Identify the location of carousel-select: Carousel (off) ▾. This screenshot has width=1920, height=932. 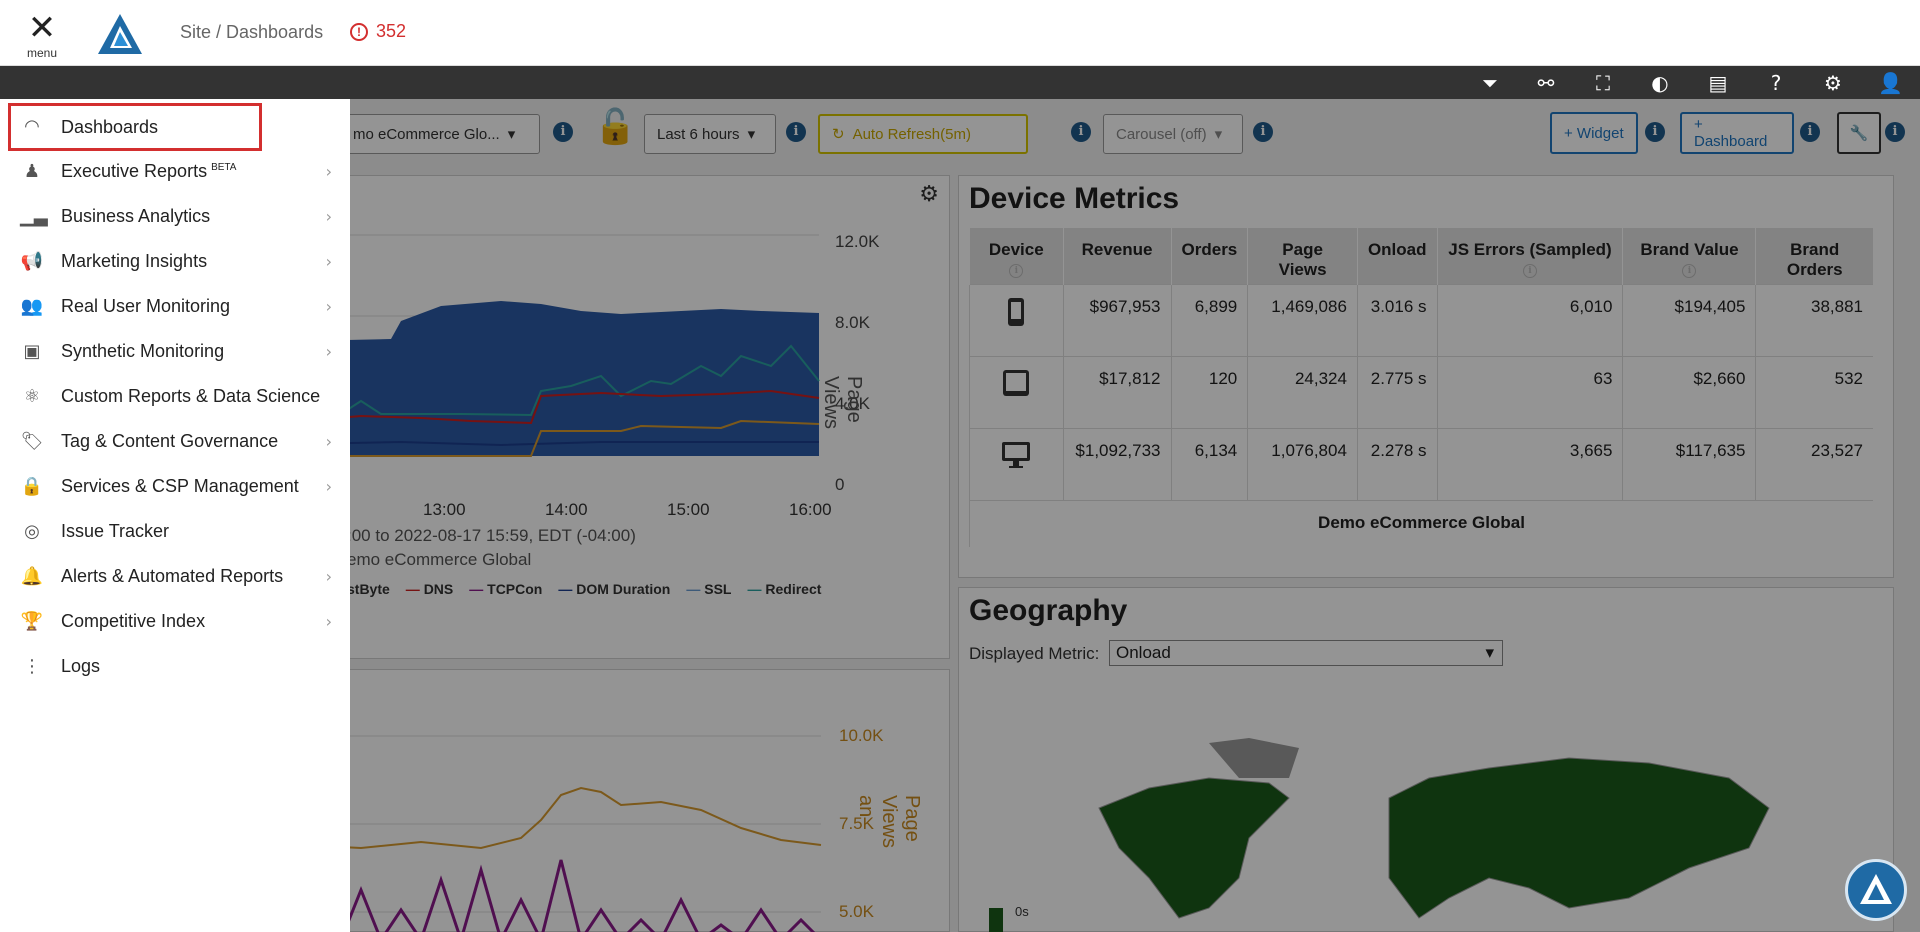
(1173, 134).